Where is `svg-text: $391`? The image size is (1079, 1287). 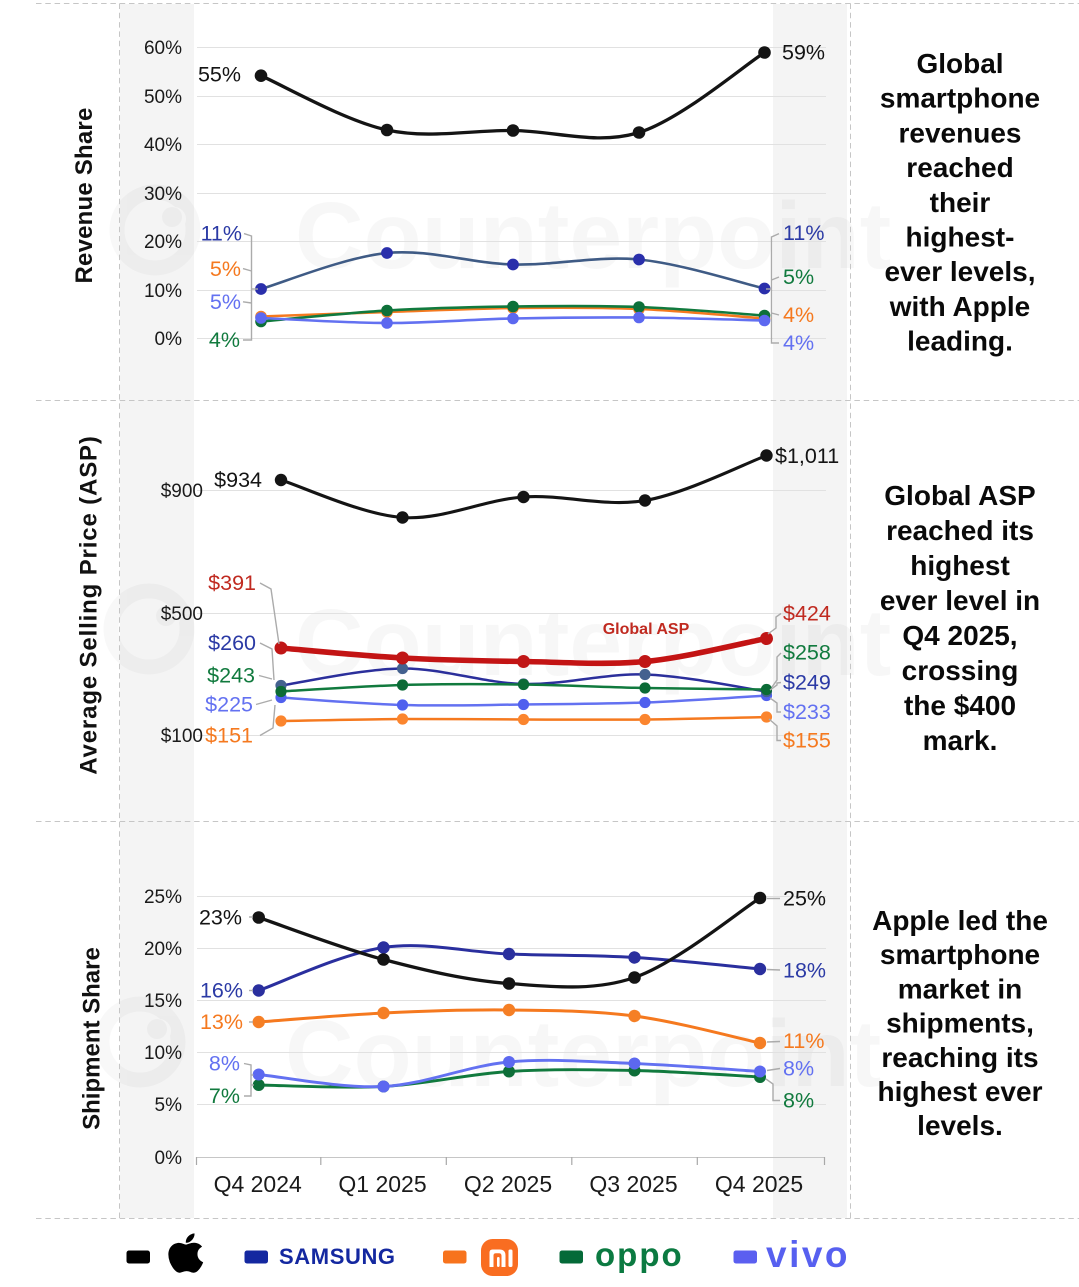
svg-text: $391 is located at coordinates (232, 583).